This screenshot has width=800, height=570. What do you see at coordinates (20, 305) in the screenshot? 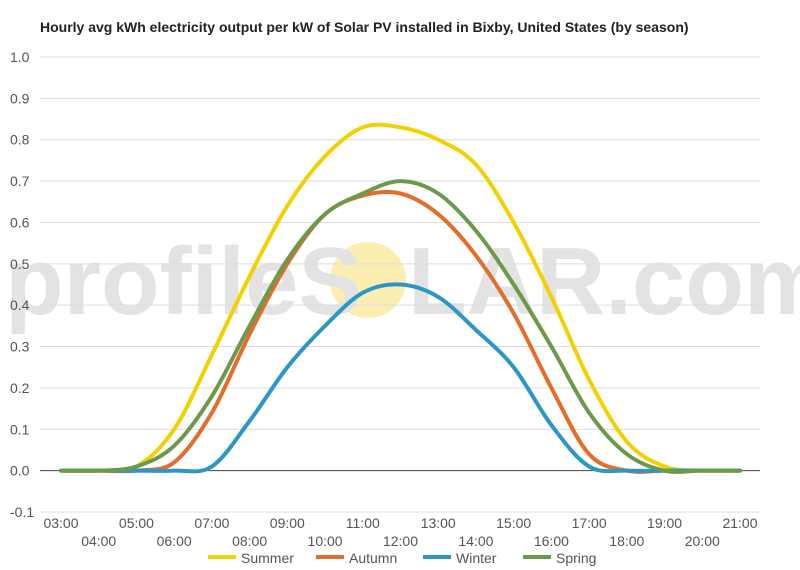
I see `y-tick-label: 0.4` at bounding box center [20, 305].